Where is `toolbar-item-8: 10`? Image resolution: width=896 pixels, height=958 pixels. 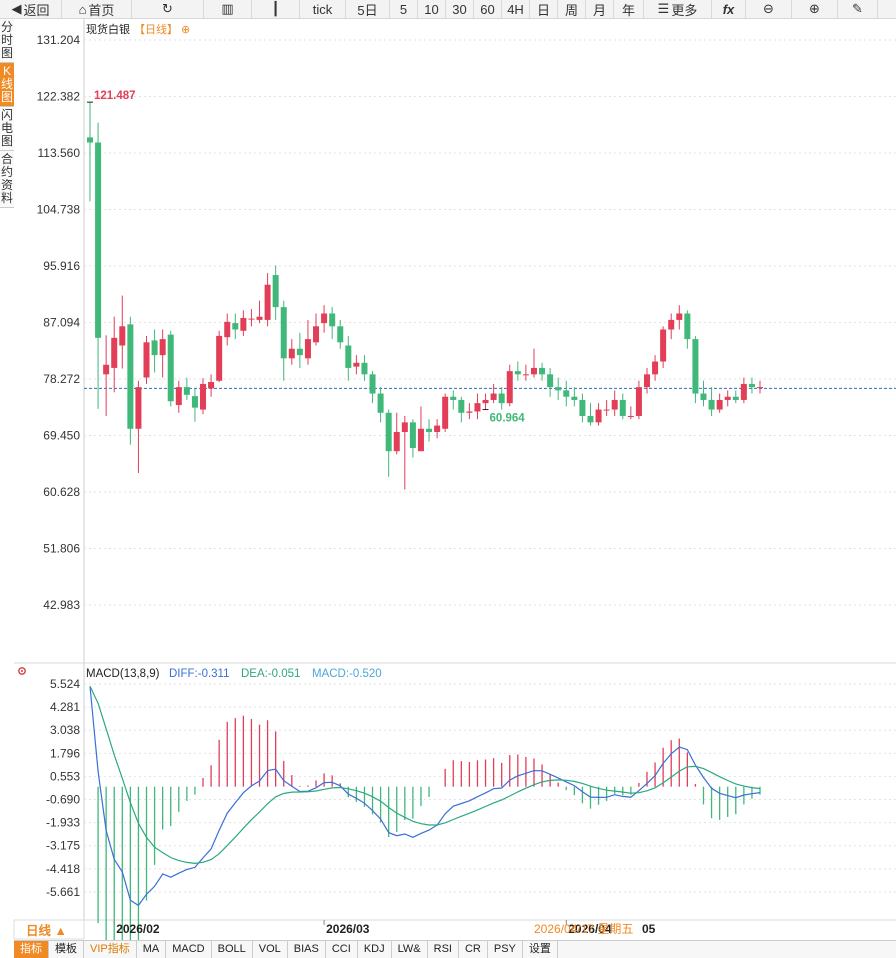 toolbar-item-8: 10 is located at coordinates (432, 9).